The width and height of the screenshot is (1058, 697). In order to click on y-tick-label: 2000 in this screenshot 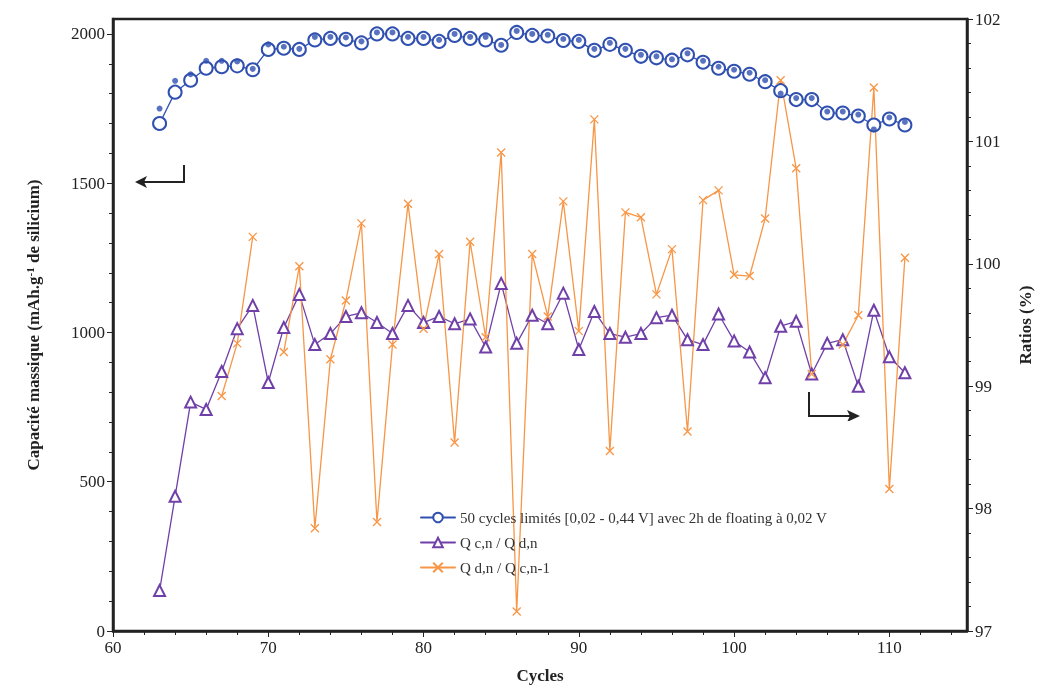, I will do `click(88, 34)`.